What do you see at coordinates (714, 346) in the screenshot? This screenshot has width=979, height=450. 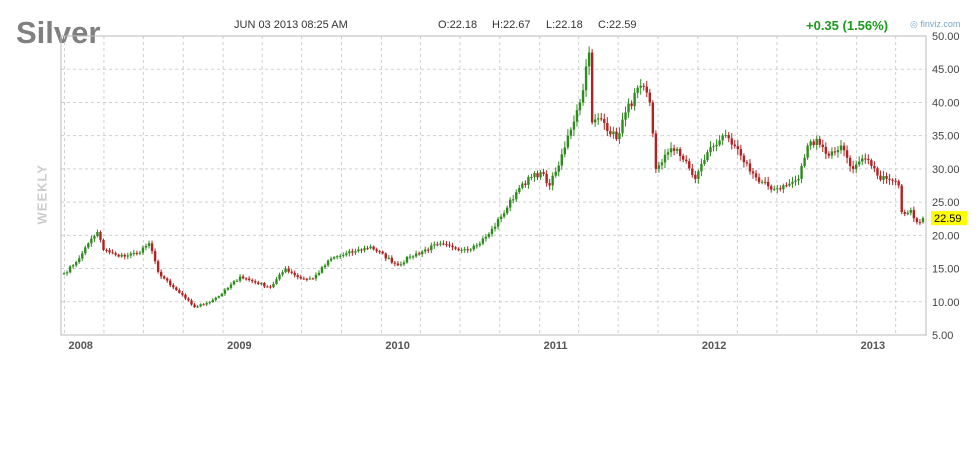 I see `x-tick-label: 2012` at bounding box center [714, 346].